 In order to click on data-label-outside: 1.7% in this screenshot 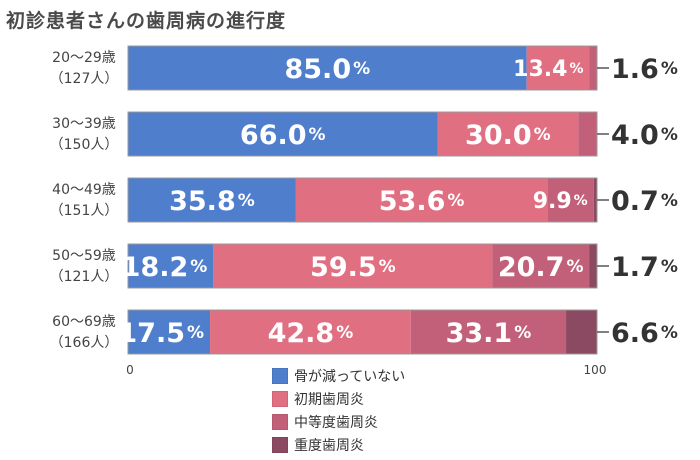, I will do `click(644, 267)`.